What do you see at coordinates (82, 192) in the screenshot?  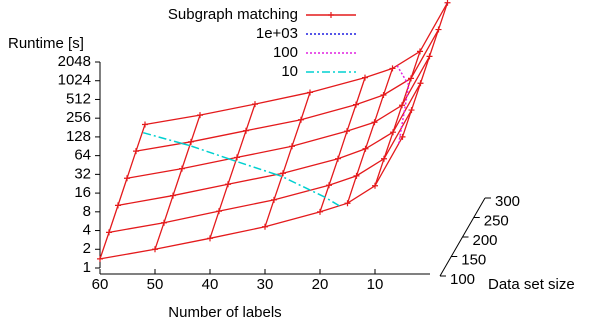 I see `z-tick-label: 16` at bounding box center [82, 192].